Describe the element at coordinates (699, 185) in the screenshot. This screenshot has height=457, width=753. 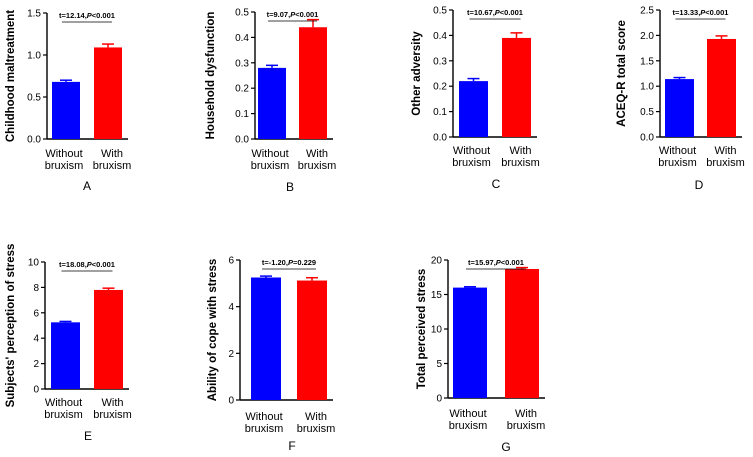
I see `panel-letter: D` at that location.